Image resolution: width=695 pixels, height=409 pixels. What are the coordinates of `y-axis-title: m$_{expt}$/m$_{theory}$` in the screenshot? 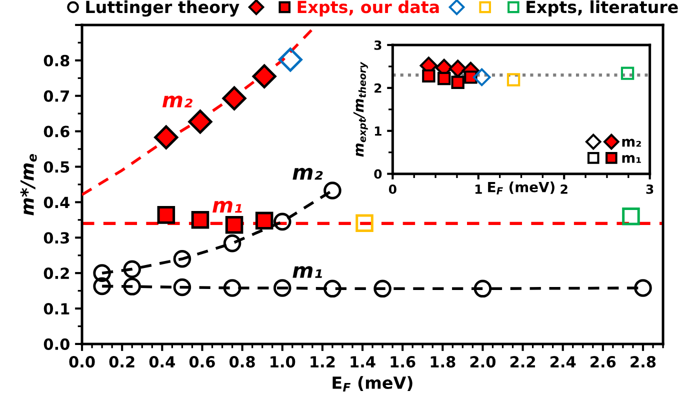 It's located at (360, 109).